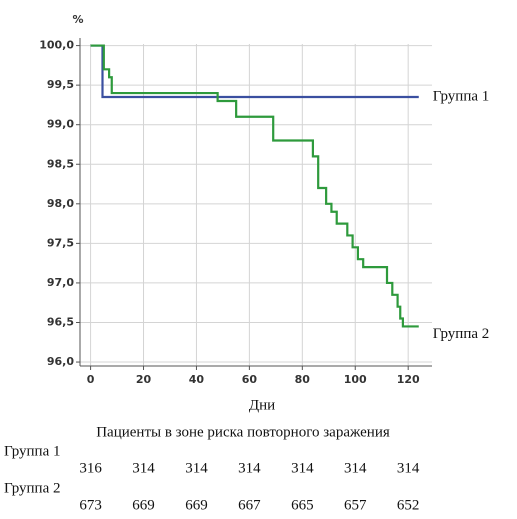 The height and width of the screenshot is (519, 517). Describe the element at coordinates (302, 505) in the screenshot. I see `risk-value: 665` at that location.